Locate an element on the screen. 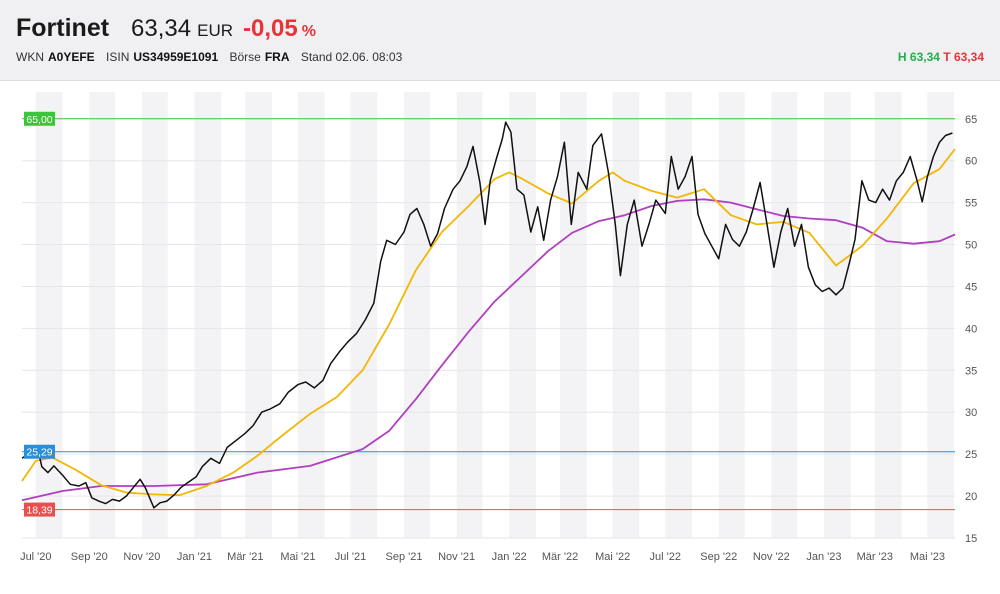 Image resolution: width=1000 pixels, height=594 pixels. day-high: H 63,34 is located at coordinates (918, 57).